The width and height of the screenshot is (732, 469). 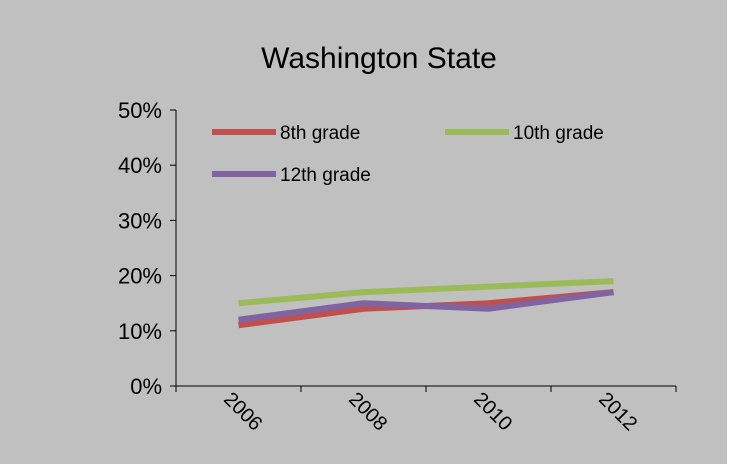 I want to click on y-tick-label: 40%, so click(x=140, y=165).